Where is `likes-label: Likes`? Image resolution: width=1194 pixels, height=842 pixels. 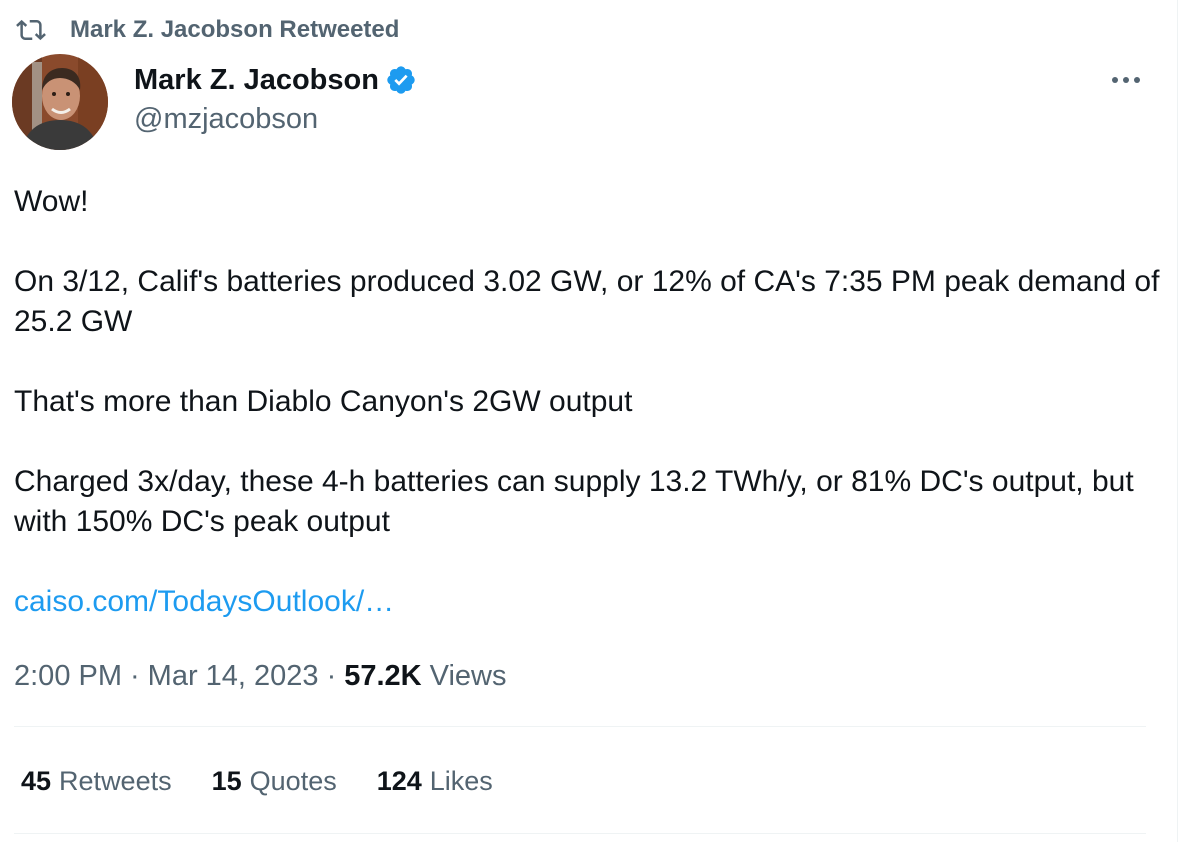
likes-label: Likes is located at coordinates (461, 780).